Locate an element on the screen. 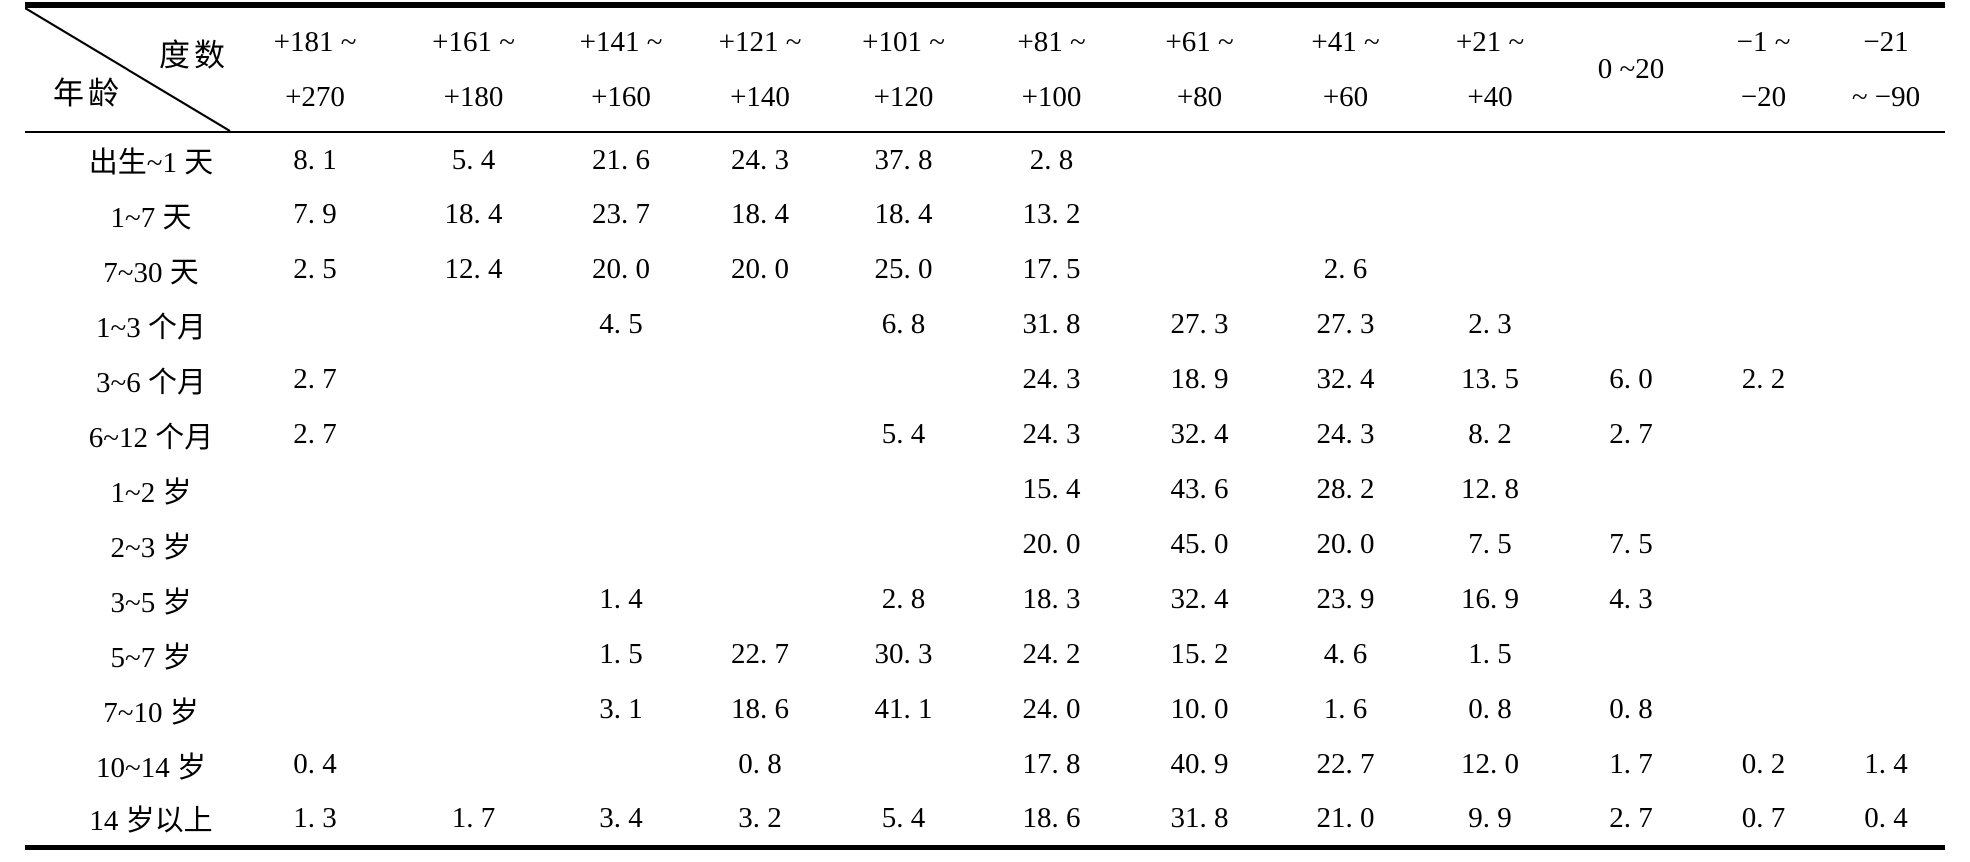 Image resolution: width=1970 pixels, height=862 pixels. column-header-line1: −1 ~ is located at coordinates (1763, 41).